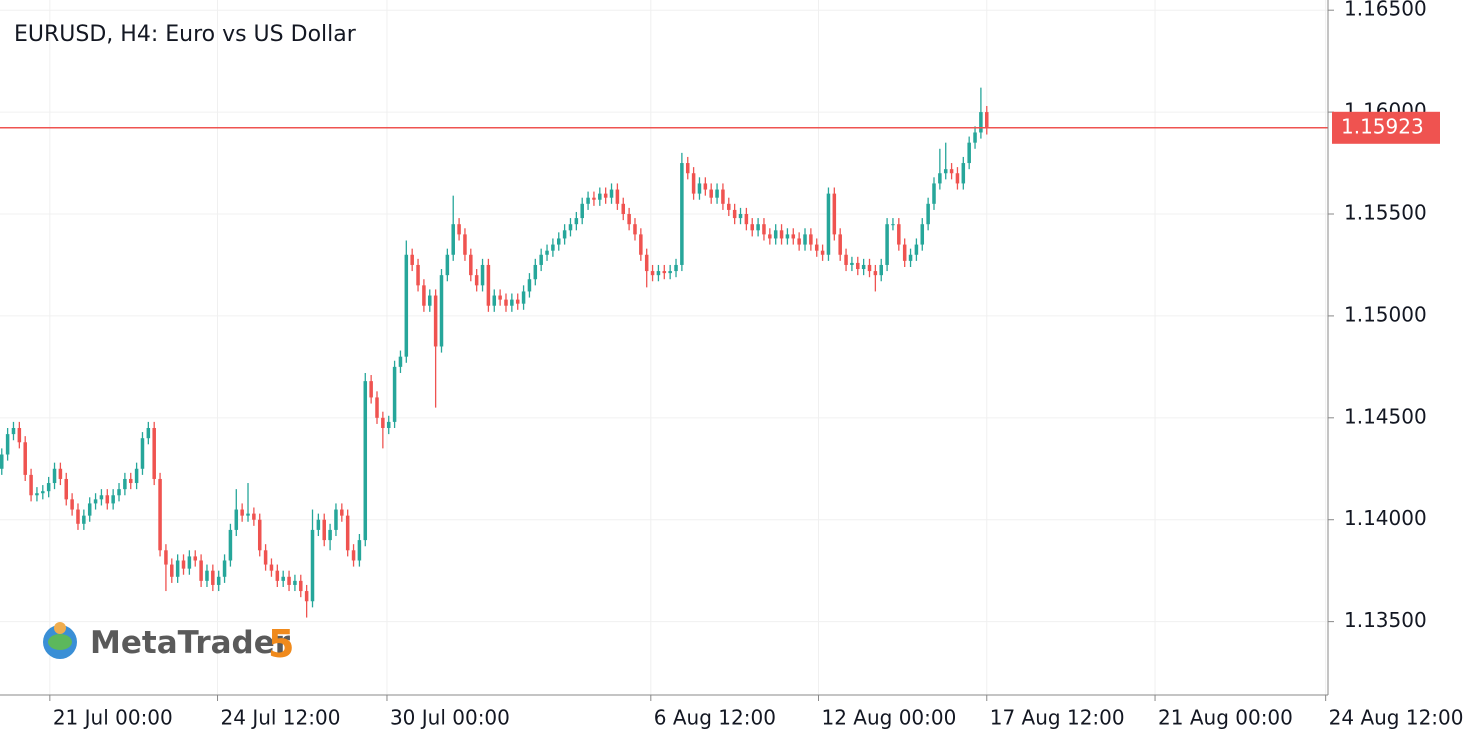  Describe the element at coordinates (1385, 314) in the screenshot. I see `y-tick-label: 1.15000` at that location.